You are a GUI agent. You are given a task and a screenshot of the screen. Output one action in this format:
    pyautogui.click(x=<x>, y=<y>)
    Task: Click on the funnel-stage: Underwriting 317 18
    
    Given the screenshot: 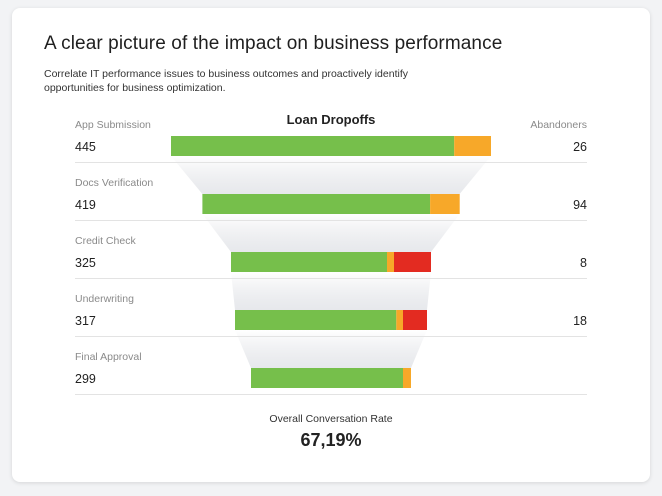 What is the action you would take?
    pyautogui.click(x=331, y=322)
    